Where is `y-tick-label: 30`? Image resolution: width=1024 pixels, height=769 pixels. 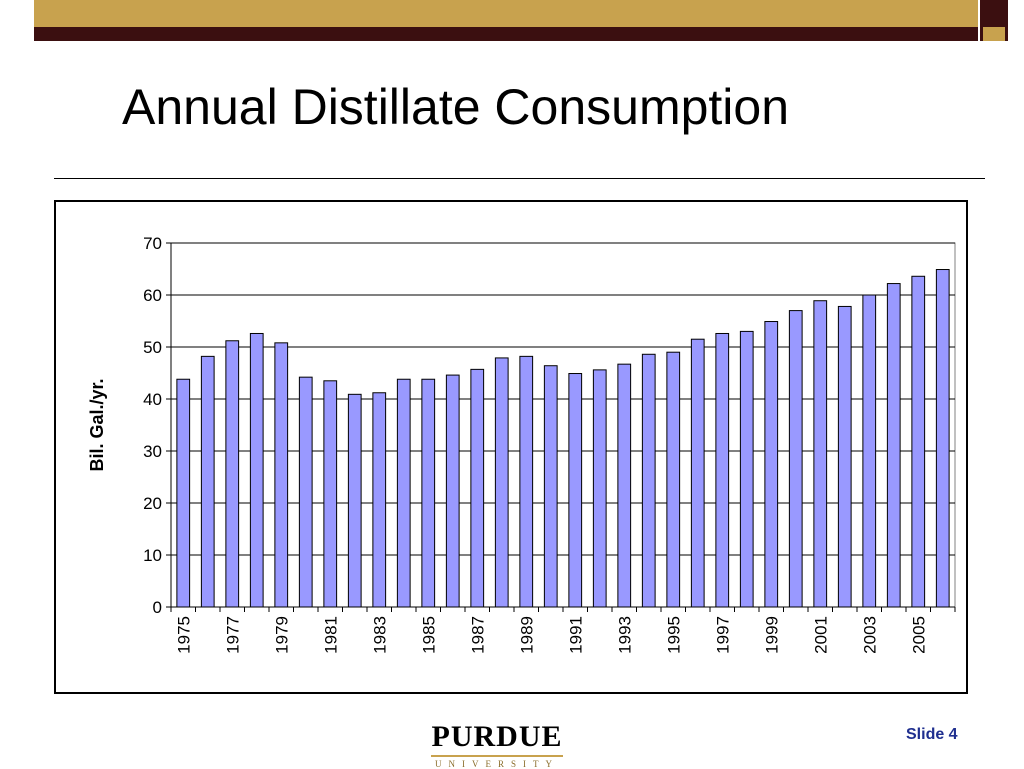 y-tick-label: 30 is located at coordinates (152, 451).